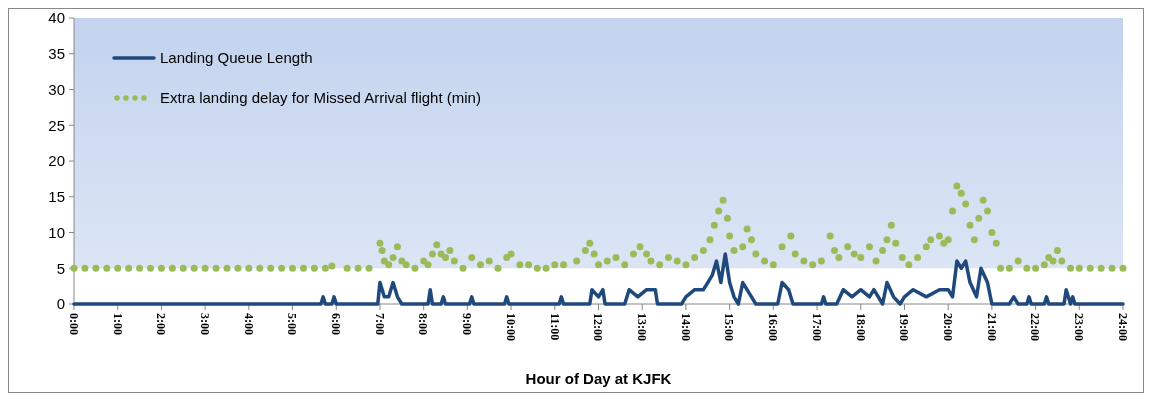  I want to click on y-tick-label: 40, so click(56, 18).